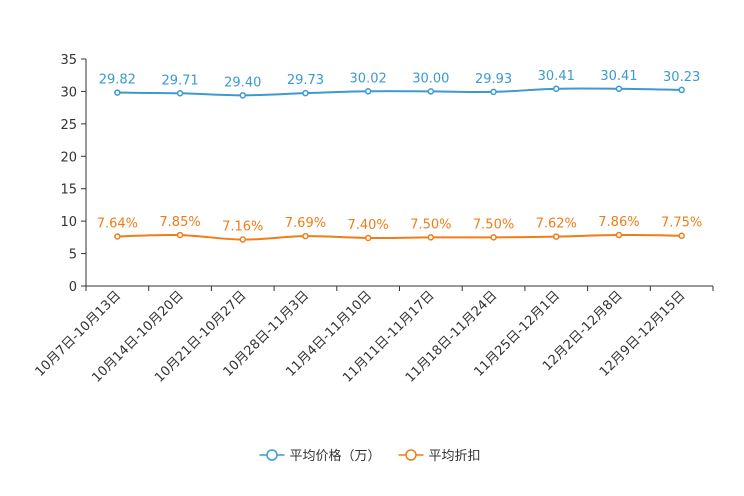 This screenshot has width=744, height=496. I want to click on data-label: 7.85%, so click(179, 222).